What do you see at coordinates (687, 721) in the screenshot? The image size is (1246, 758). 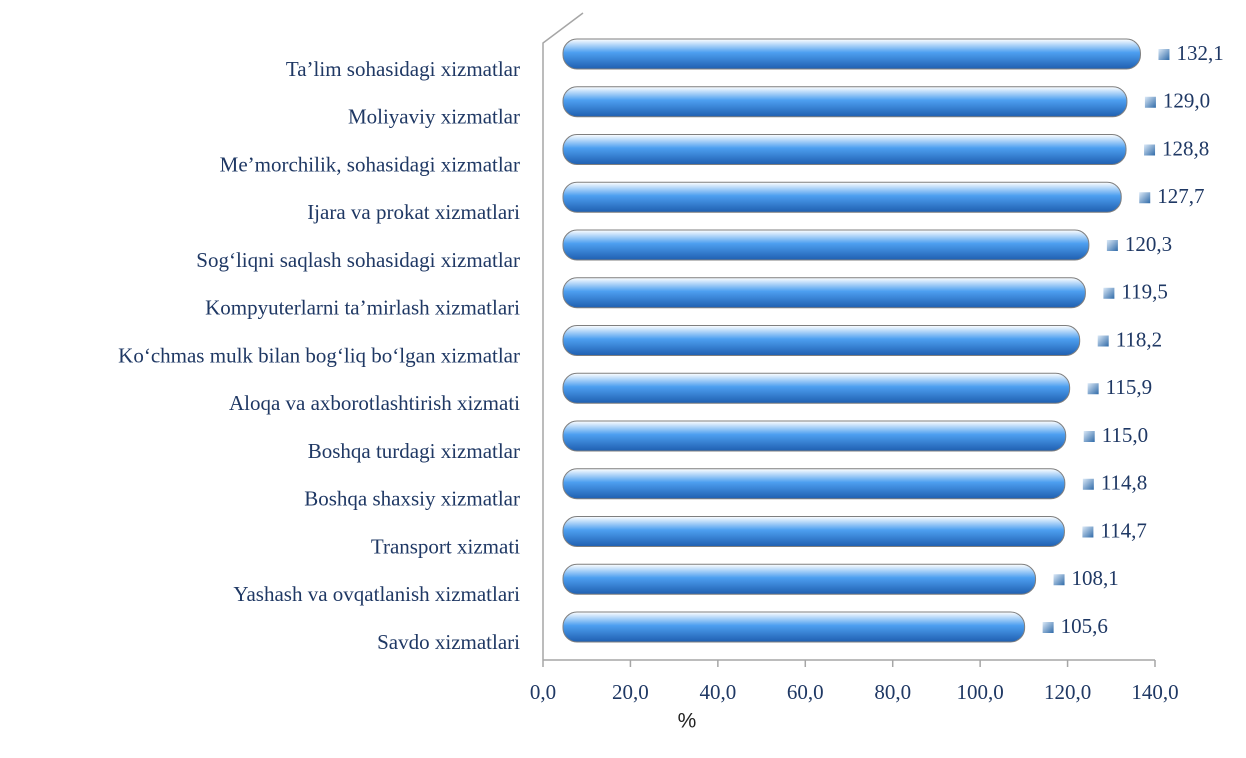 I see `x-axis-label: %` at bounding box center [687, 721].